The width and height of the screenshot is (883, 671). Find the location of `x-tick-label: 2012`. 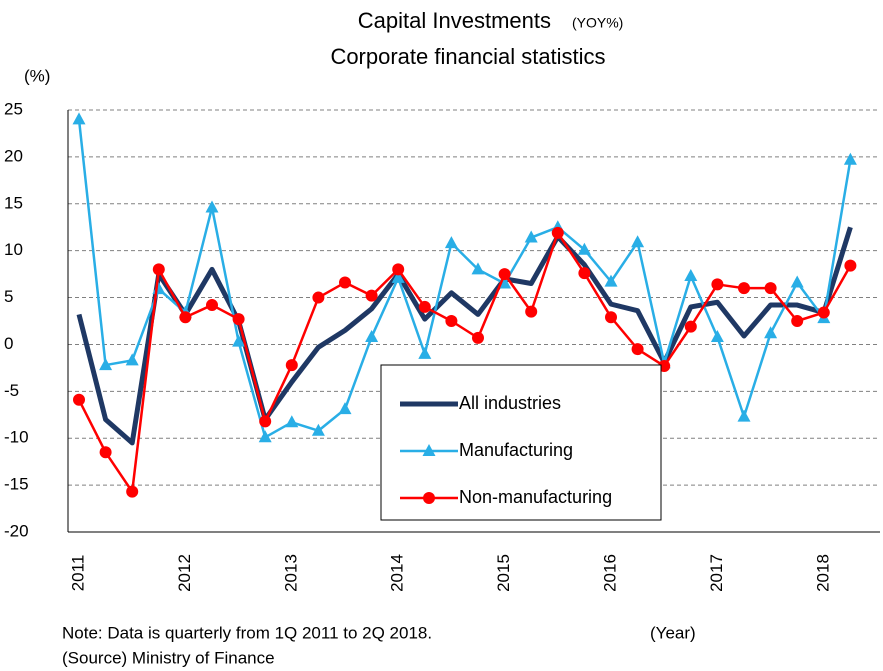

x-tick-label: 2012 is located at coordinates (184, 573).